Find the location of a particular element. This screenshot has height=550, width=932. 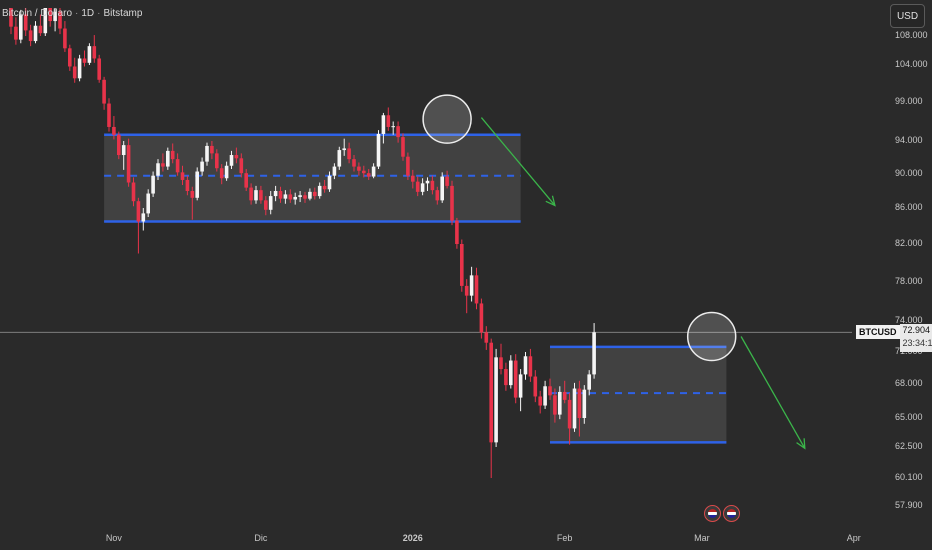

y-tick-label: 57.900 is located at coordinates (909, 505).